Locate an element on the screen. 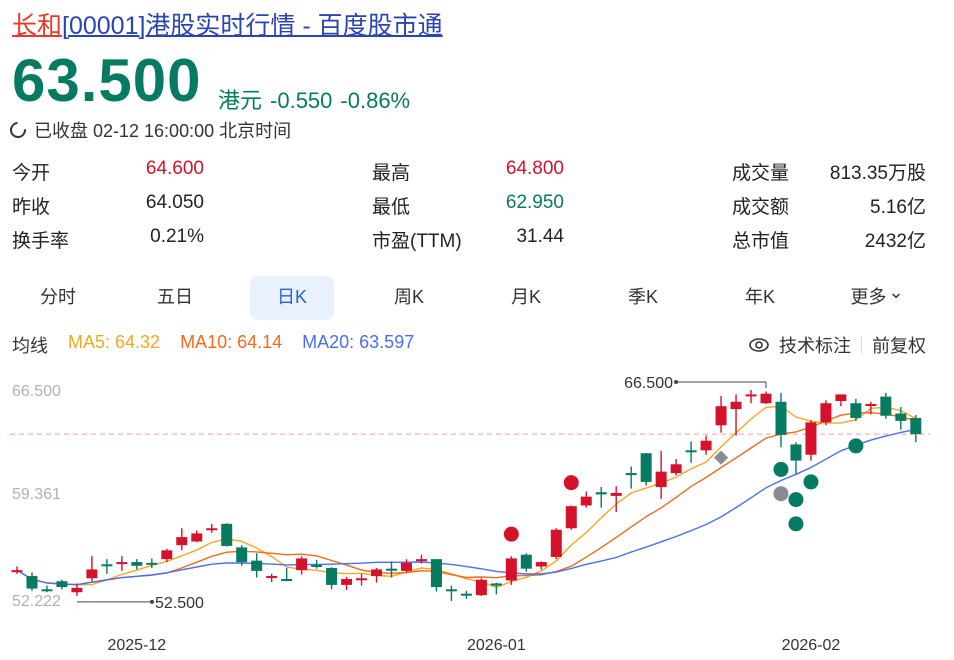 The image size is (954, 660). stat-item: 昨收 64.050 is located at coordinates (469, 207).